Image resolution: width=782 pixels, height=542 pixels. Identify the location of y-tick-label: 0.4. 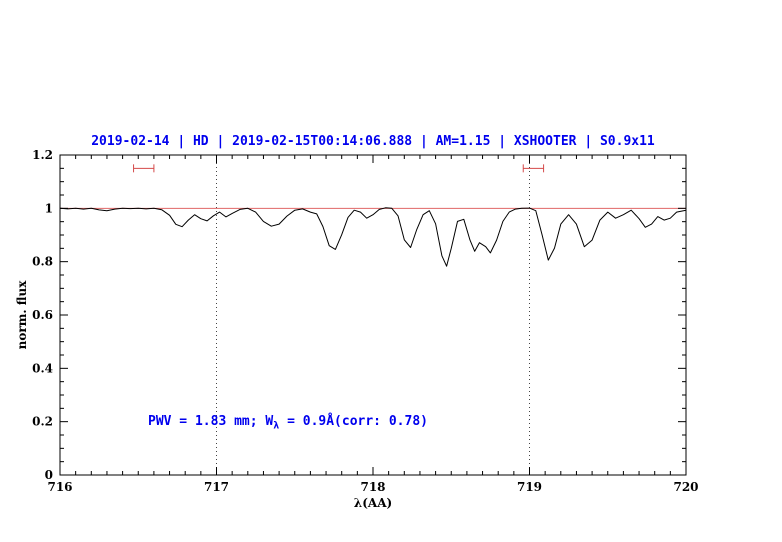
(42, 368).